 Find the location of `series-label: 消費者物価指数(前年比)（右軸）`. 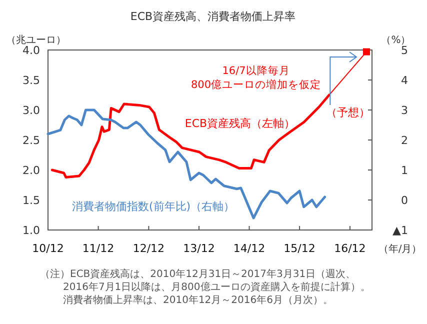

series-label: 消費者物価指数(前年比)（右軸） is located at coordinates (153, 206).